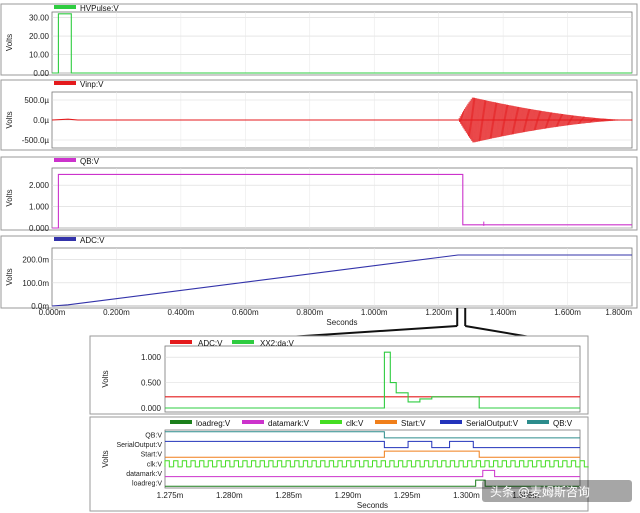 The height and width of the screenshot is (513, 640). I want to click on zoom-panel-analog: ADC:V XX2:da:V Volts 1.000 0.500 0.000, so click(339, 375).